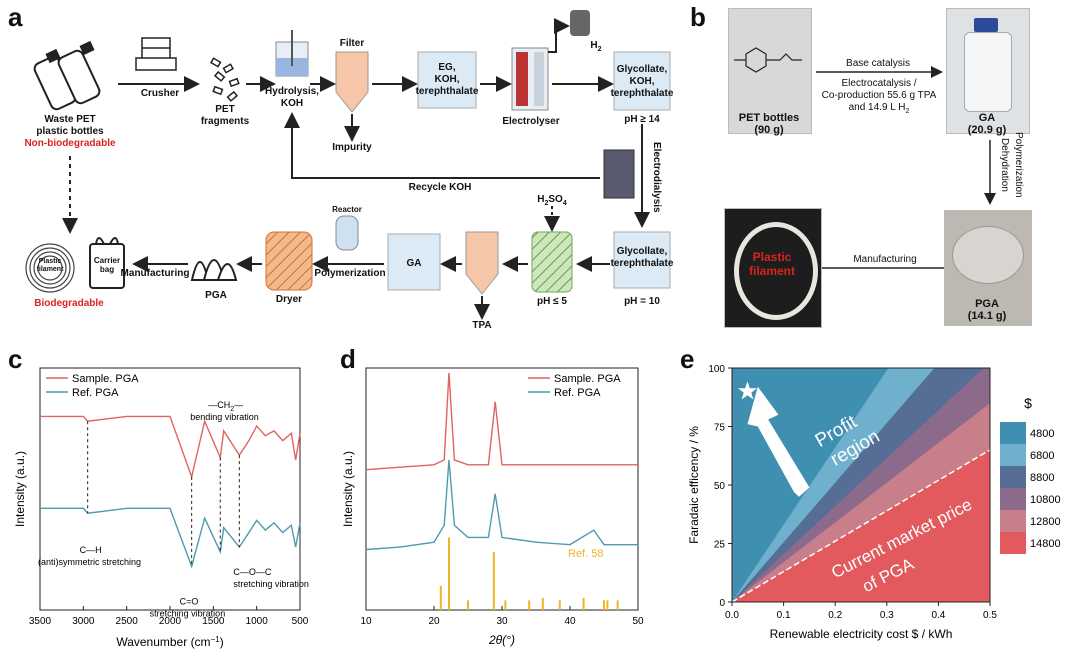 The height and width of the screenshot is (662, 1080). I want to click on star-icon, so click(747, 390).